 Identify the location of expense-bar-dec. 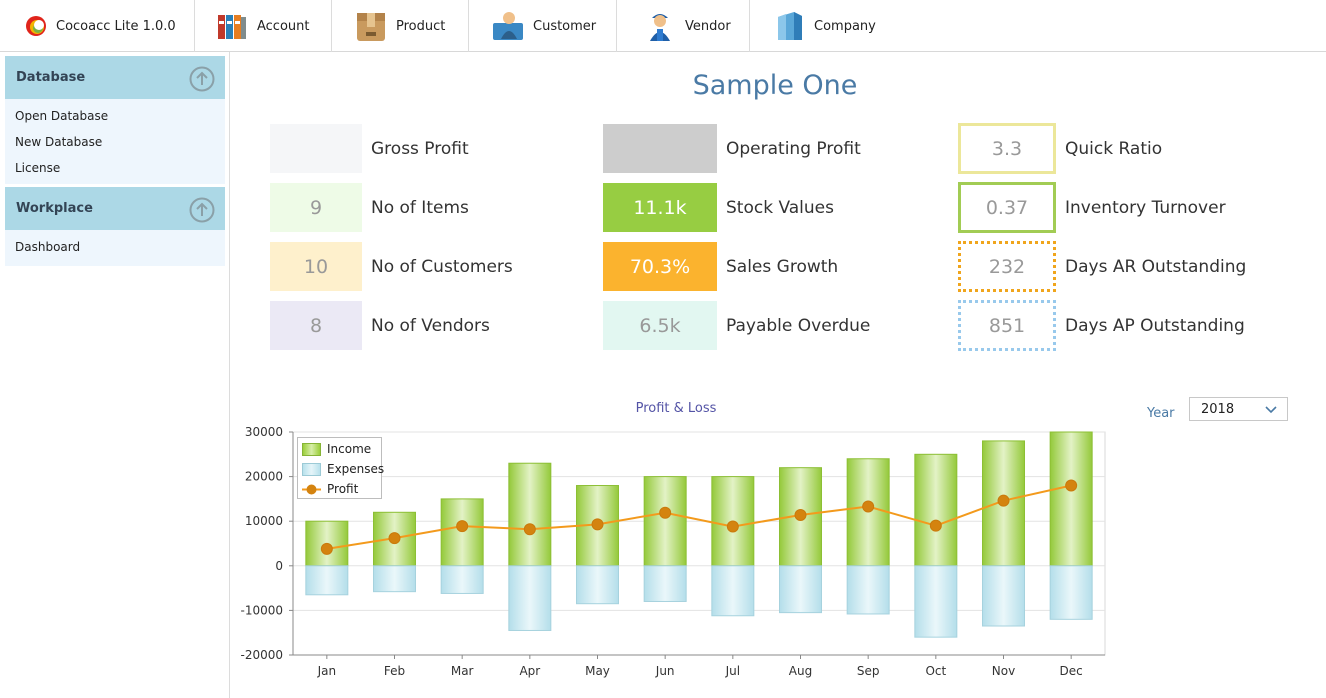
(1071, 592).